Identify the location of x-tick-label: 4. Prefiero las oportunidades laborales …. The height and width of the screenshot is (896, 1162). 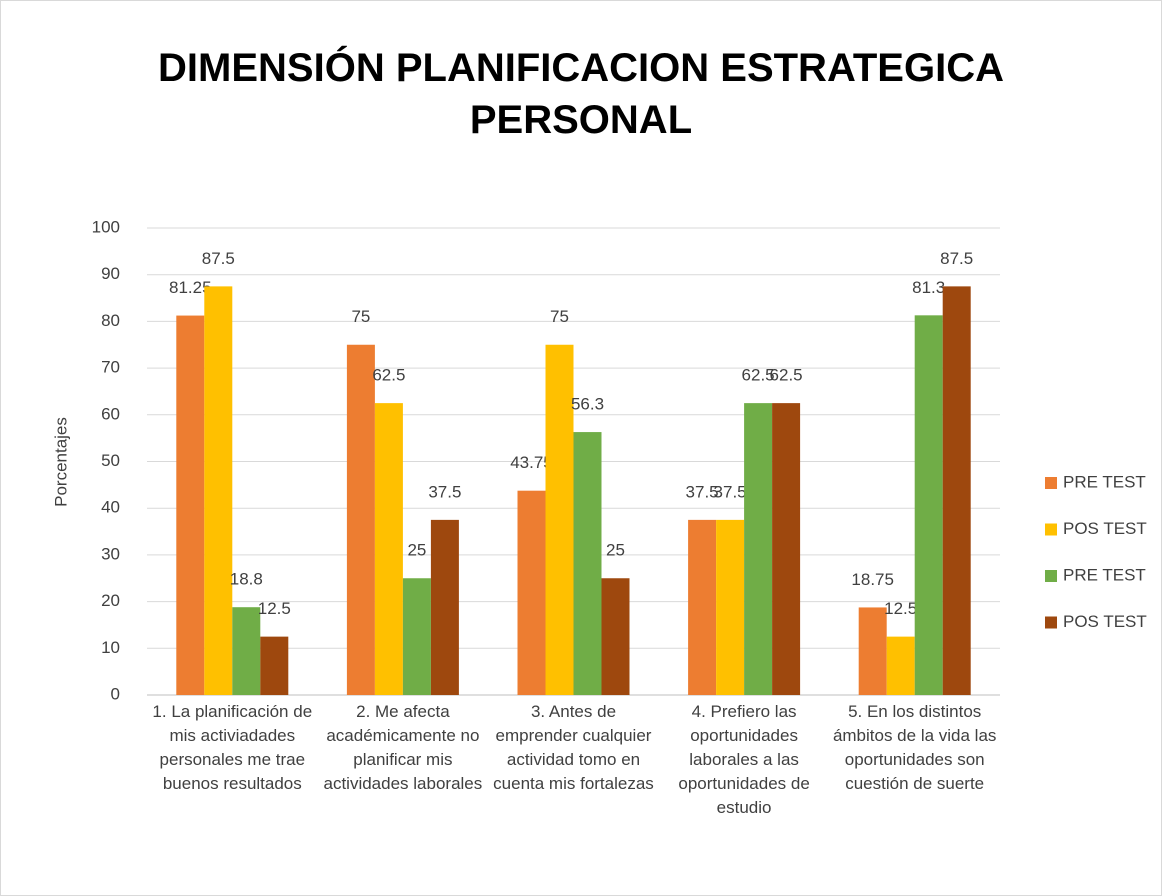
(744, 759).